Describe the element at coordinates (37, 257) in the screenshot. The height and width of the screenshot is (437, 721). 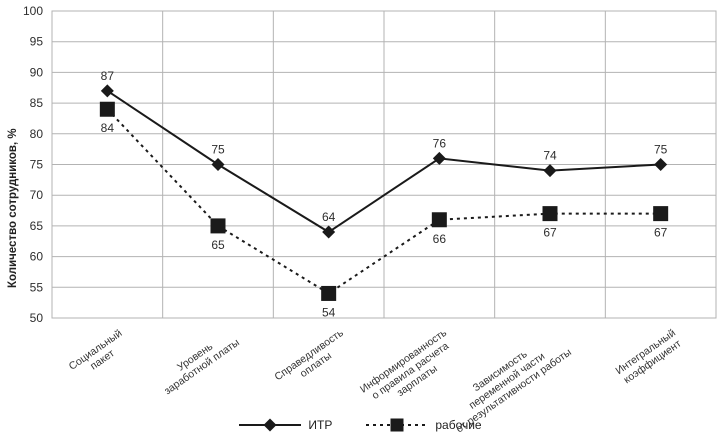
I see `y-tick-label: 60` at that location.